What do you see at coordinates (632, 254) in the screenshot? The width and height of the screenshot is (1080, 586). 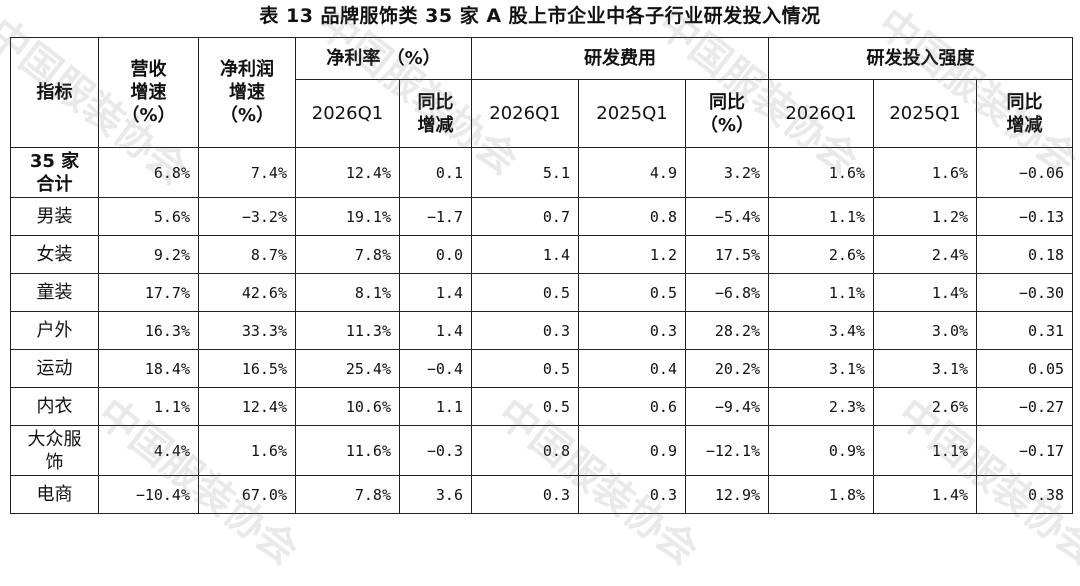 I see `table-cell: 1.2` at bounding box center [632, 254].